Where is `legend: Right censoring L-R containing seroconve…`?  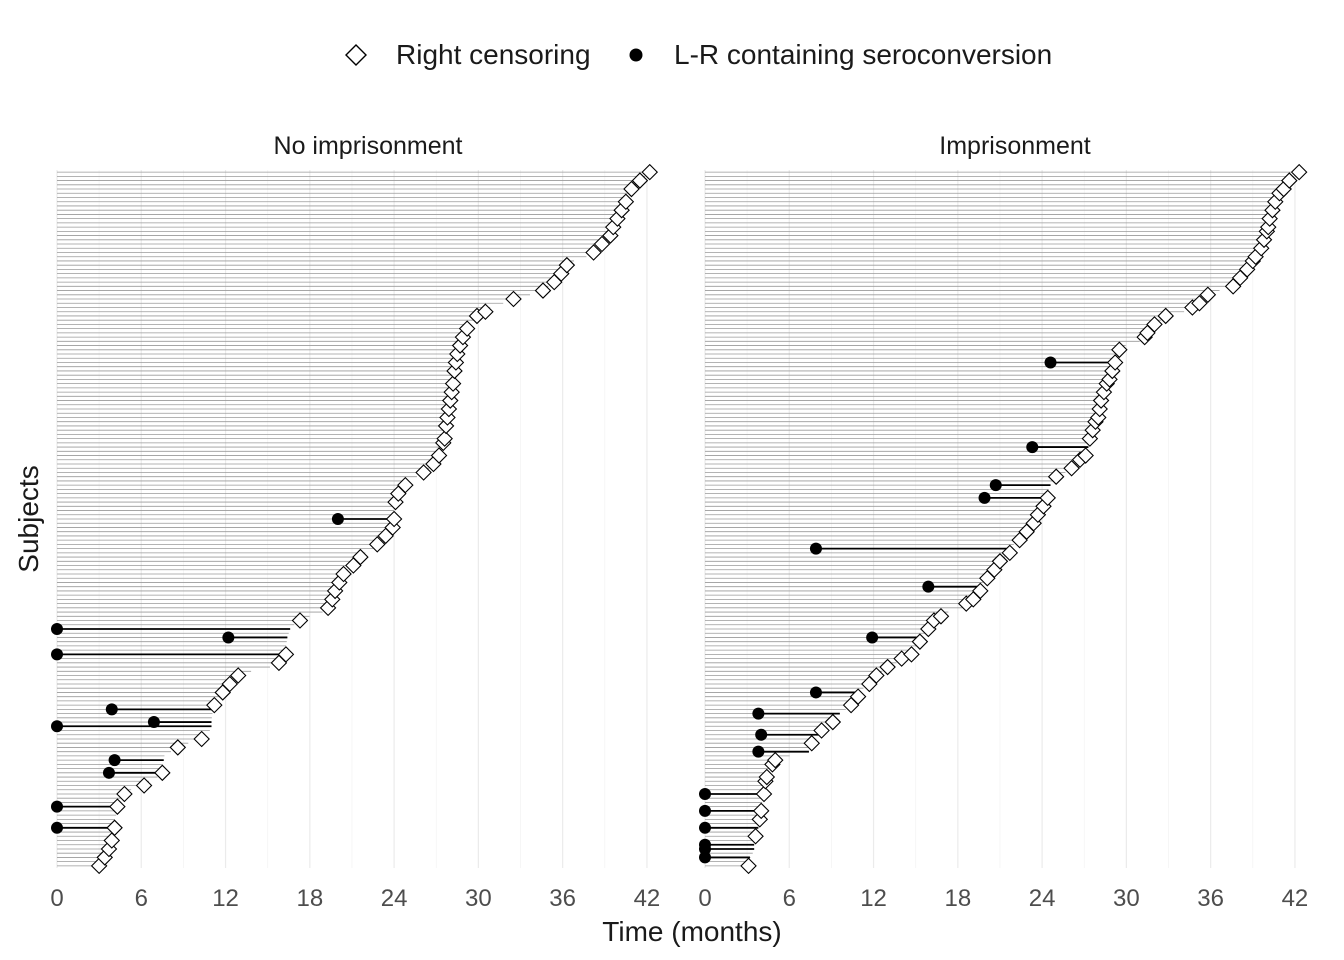
legend: Right censoring L-R containing seroconve… is located at coordinates (698, 54).